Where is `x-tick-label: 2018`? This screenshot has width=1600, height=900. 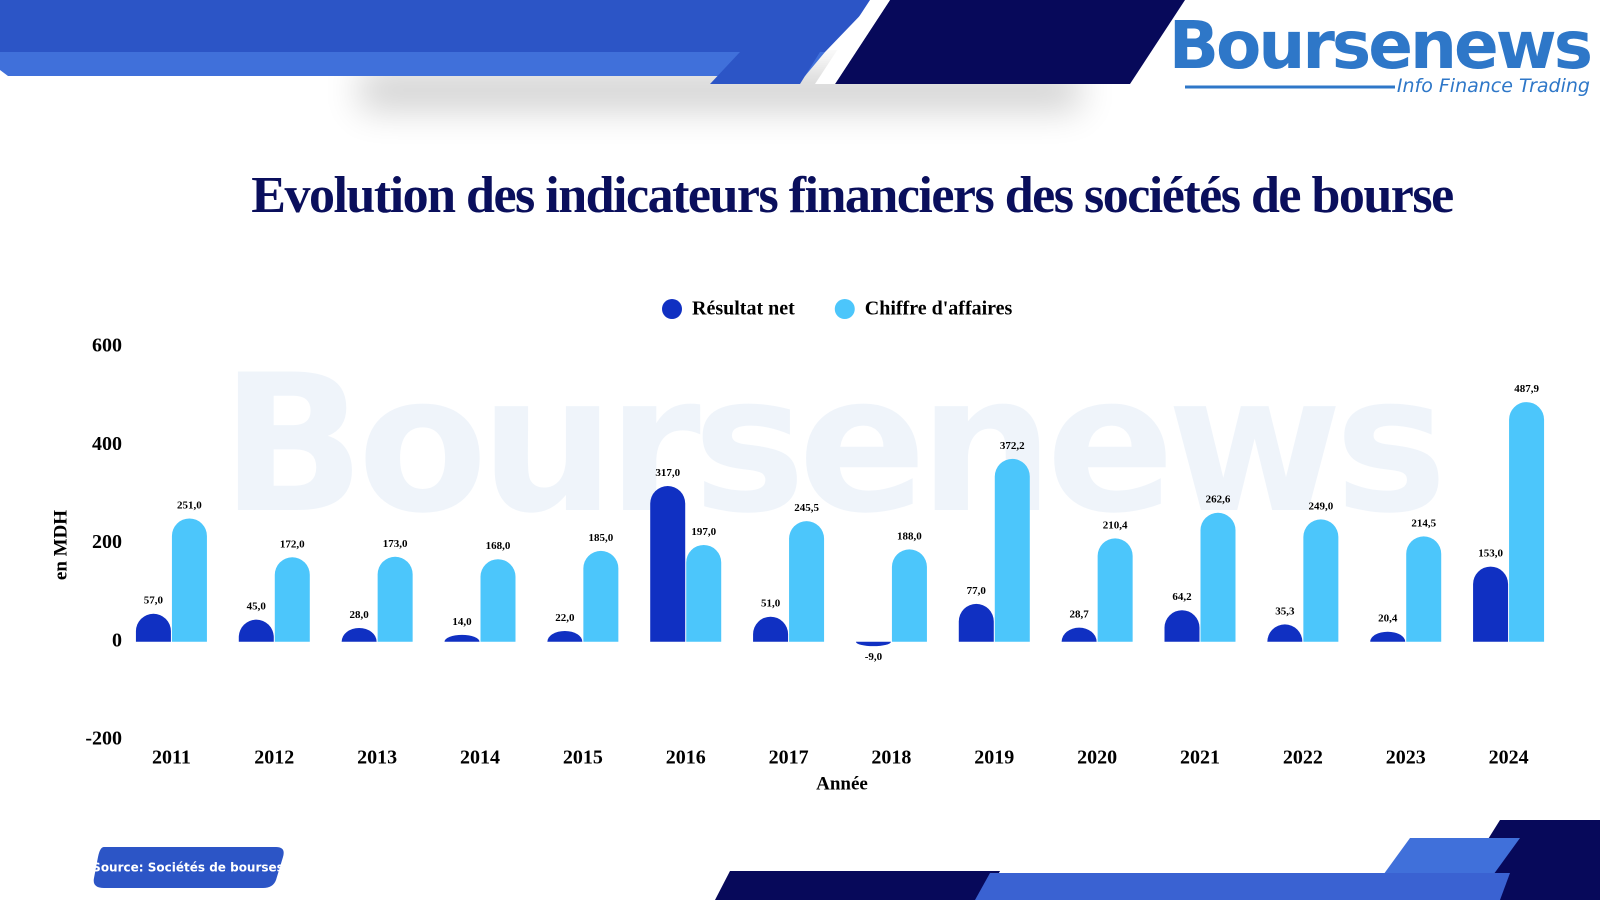
x-tick-label: 2018 is located at coordinates (891, 758).